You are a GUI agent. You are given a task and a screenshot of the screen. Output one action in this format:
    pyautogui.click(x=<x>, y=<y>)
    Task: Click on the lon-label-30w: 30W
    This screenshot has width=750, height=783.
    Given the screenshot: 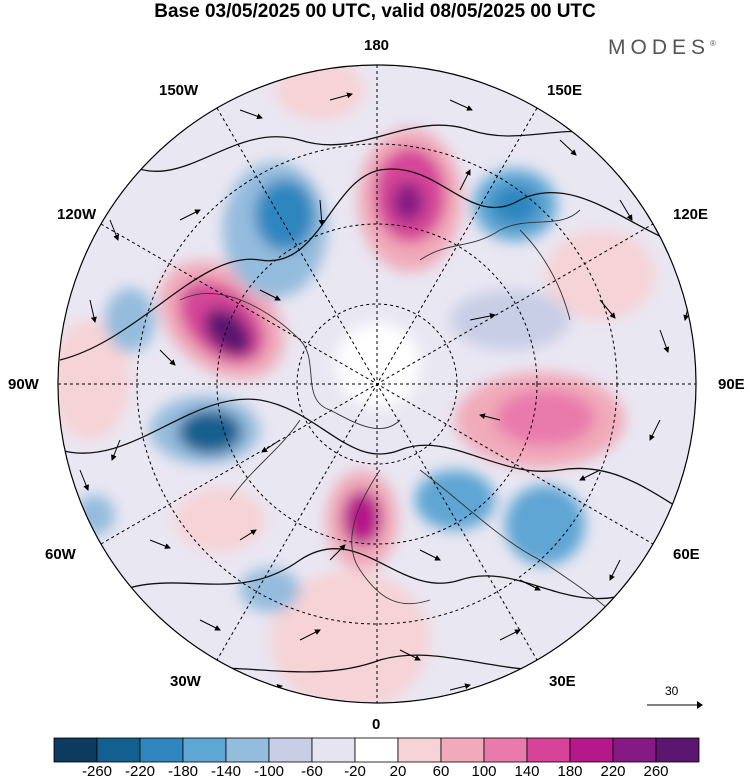 What is the action you would take?
    pyautogui.click(x=185, y=681)
    